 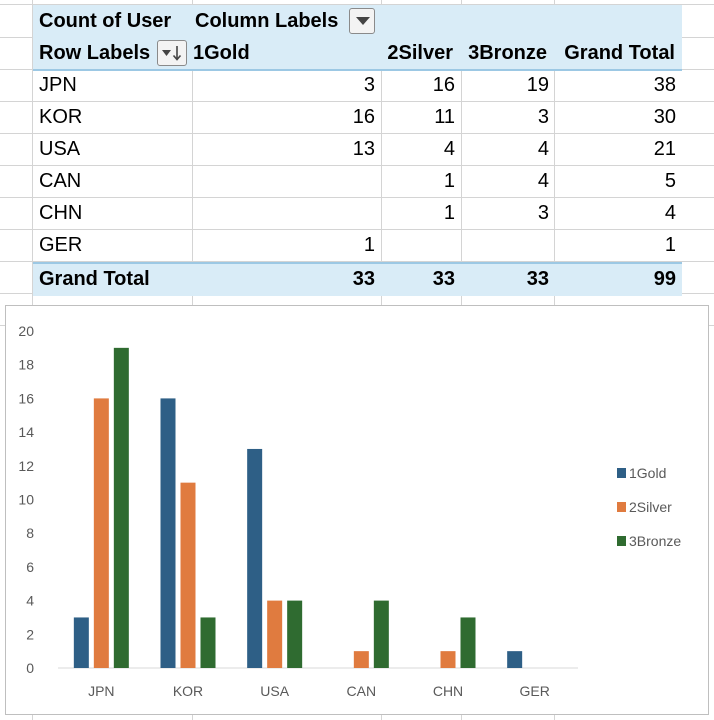 What do you see at coordinates (26, 466) in the screenshot?
I see `y-tick-label: 12` at bounding box center [26, 466].